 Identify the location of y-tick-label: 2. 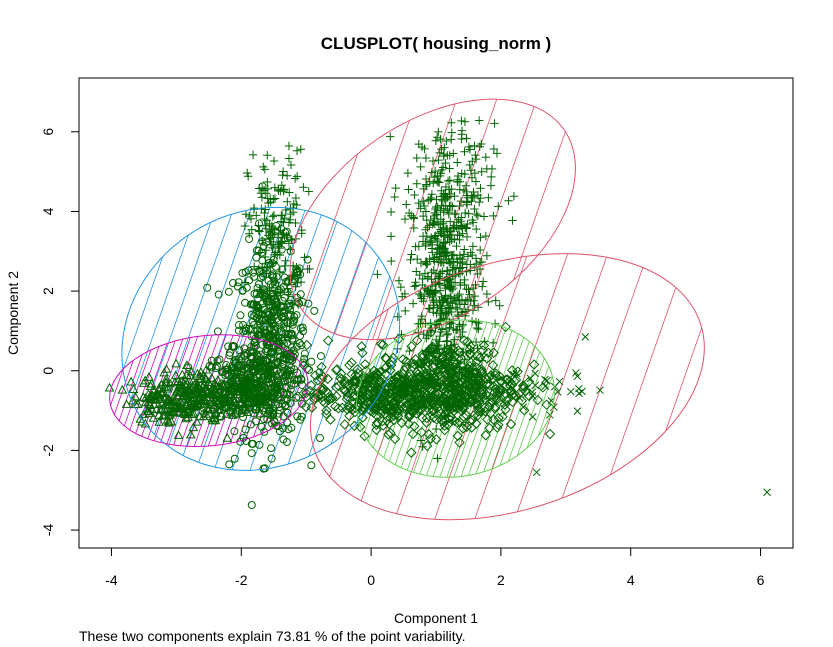
(48, 291).